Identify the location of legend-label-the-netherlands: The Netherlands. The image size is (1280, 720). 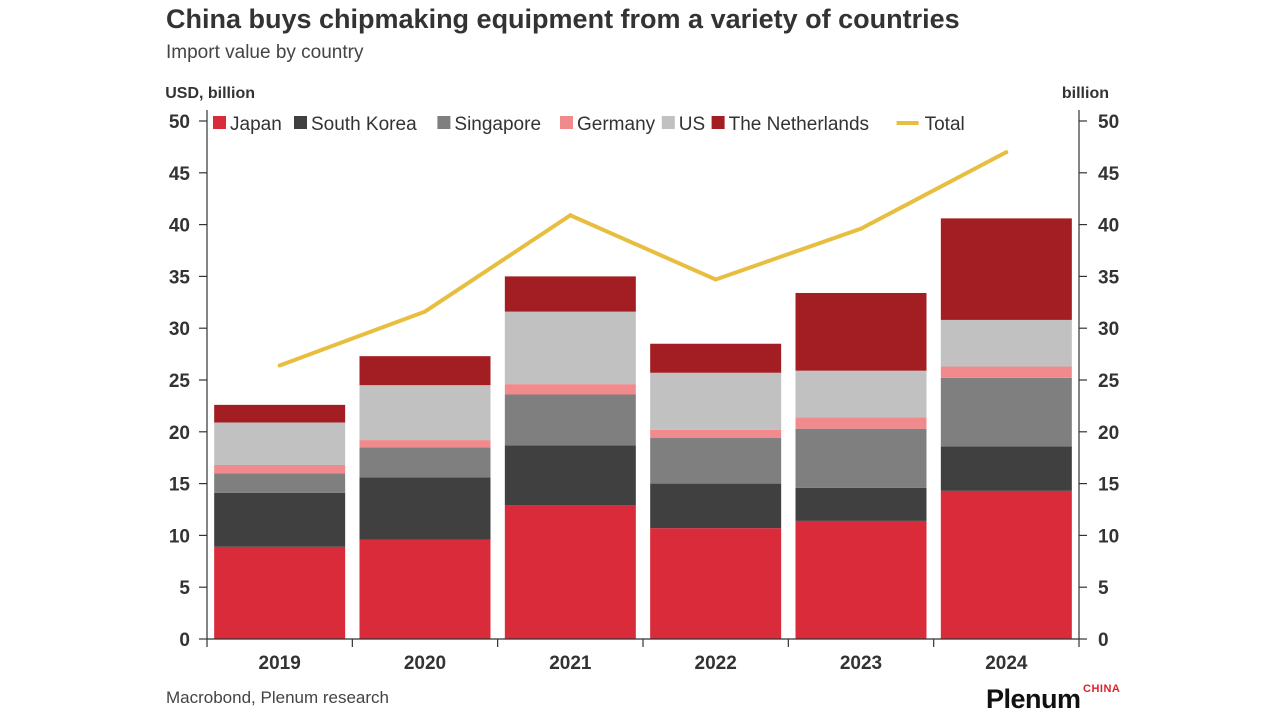
(799, 124).